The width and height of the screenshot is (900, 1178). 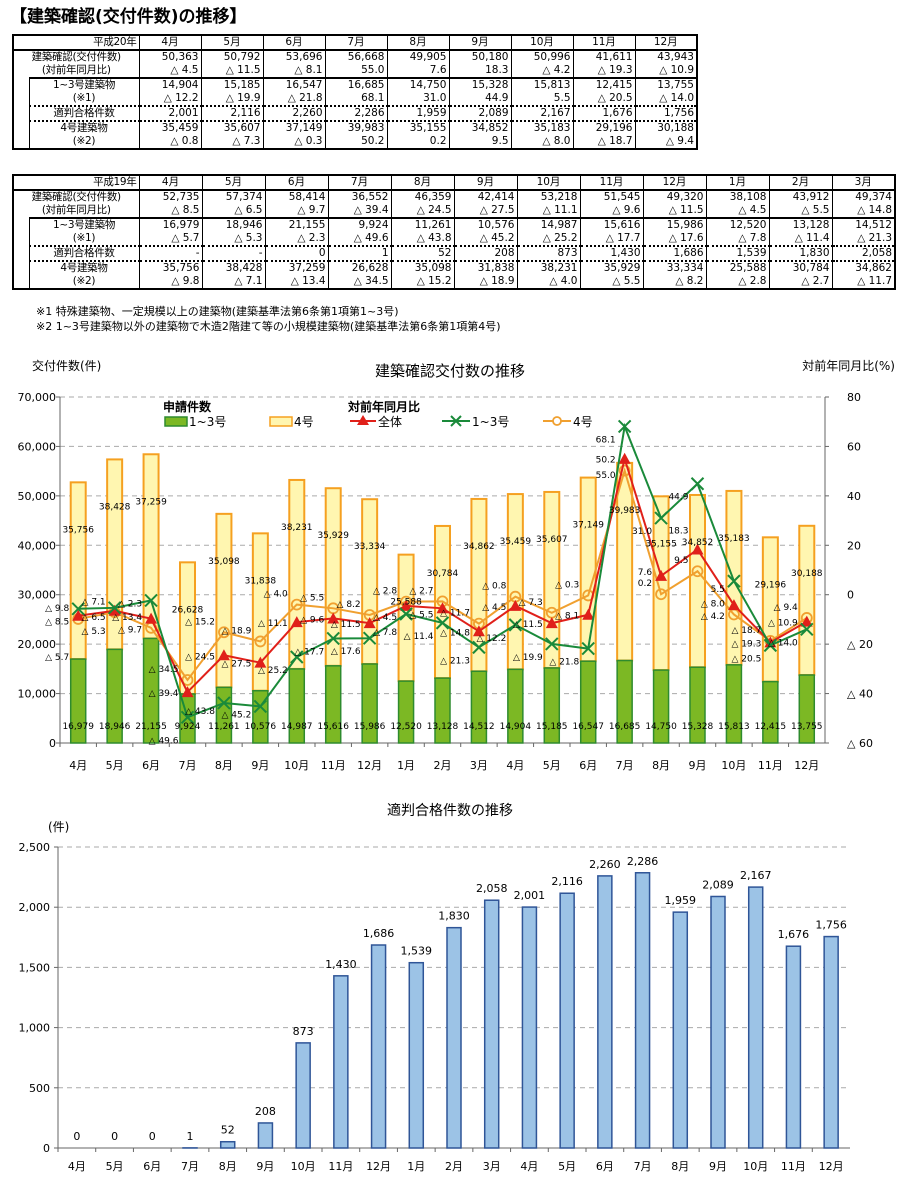 What do you see at coordinates (625, 727) in the screenshot?
I see `bar-label-g13: 16,685` at bounding box center [625, 727].